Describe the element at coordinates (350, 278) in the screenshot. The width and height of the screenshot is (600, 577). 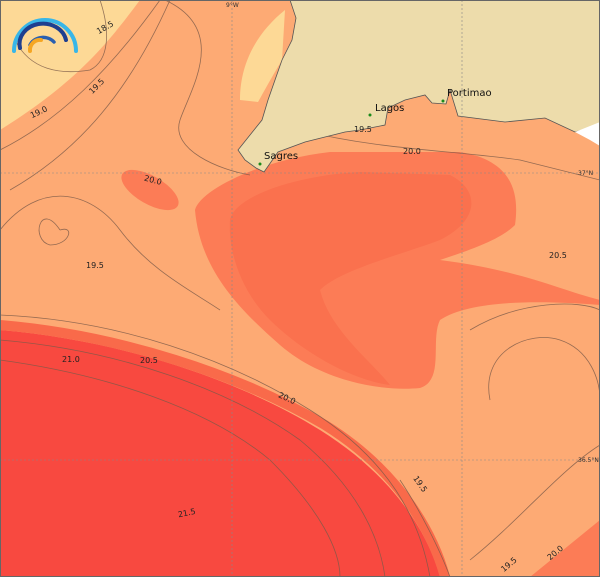
I see `warm-core-inner` at that location.